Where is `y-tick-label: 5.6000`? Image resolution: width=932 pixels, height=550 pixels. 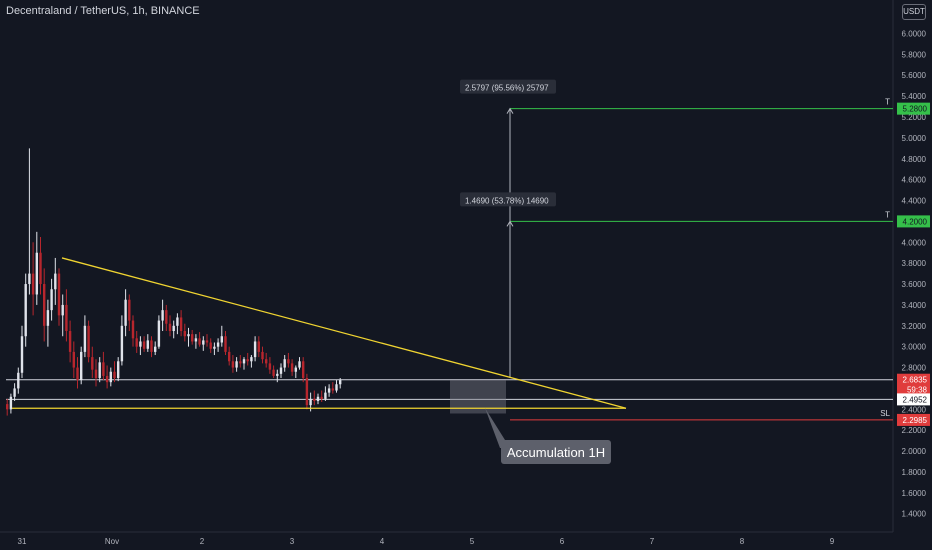 y-tick-label: 5.6000 is located at coordinates (914, 75).